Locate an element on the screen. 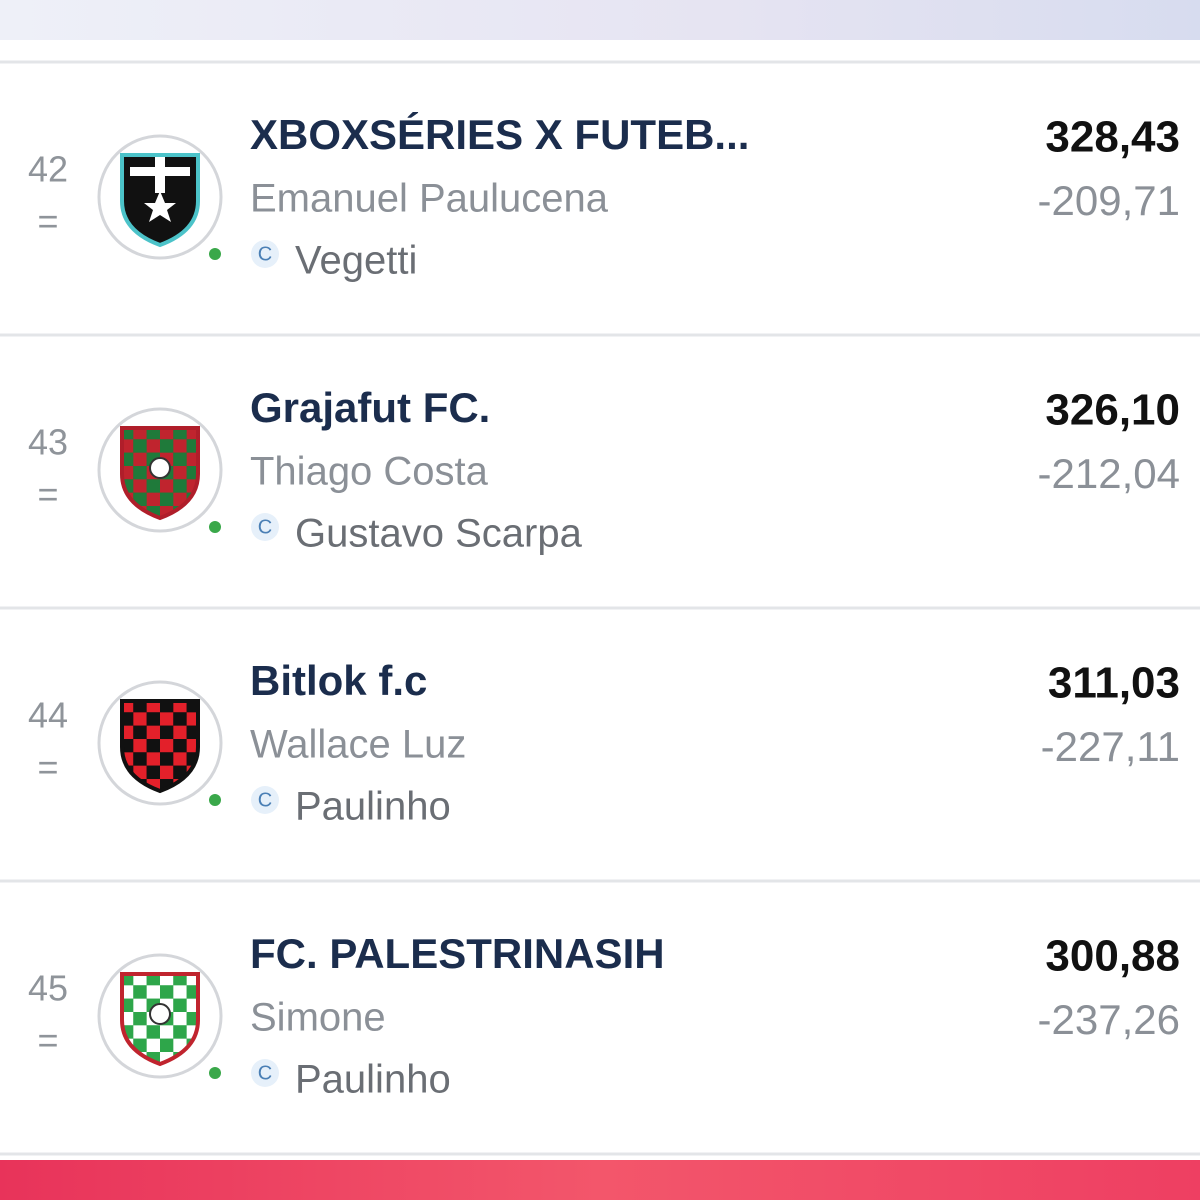 This screenshot has height=1200, width=1200. owner-name: Emanuel Paulucena is located at coordinates (429, 199).